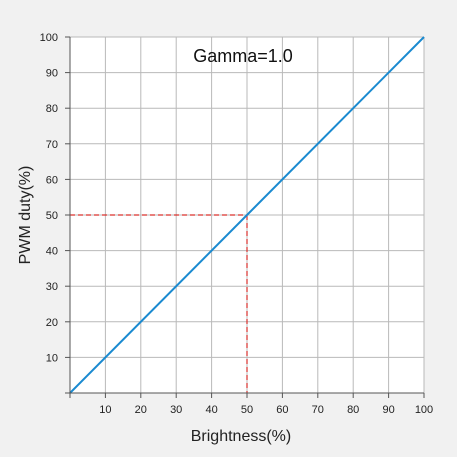  Describe the element at coordinates (52, 74) in the screenshot. I see `y-tick-label: 90` at that location.